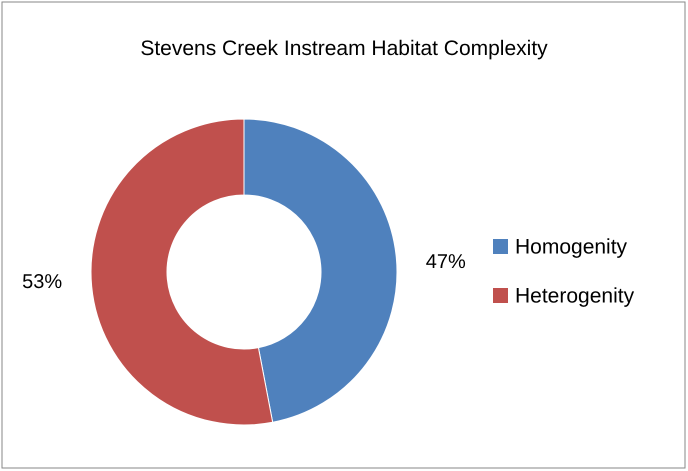 The height and width of the screenshot is (471, 688). Describe the element at coordinates (446, 261) in the screenshot. I see `data-label: 47%` at that location.